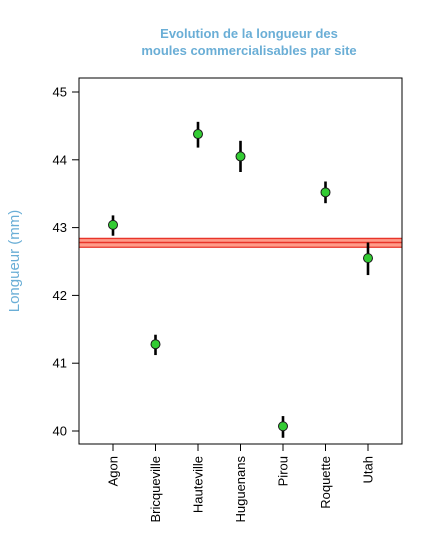 This screenshot has height=542, width=442. I want to click on x-tick-label: Bricqueville, so click(155, 489).